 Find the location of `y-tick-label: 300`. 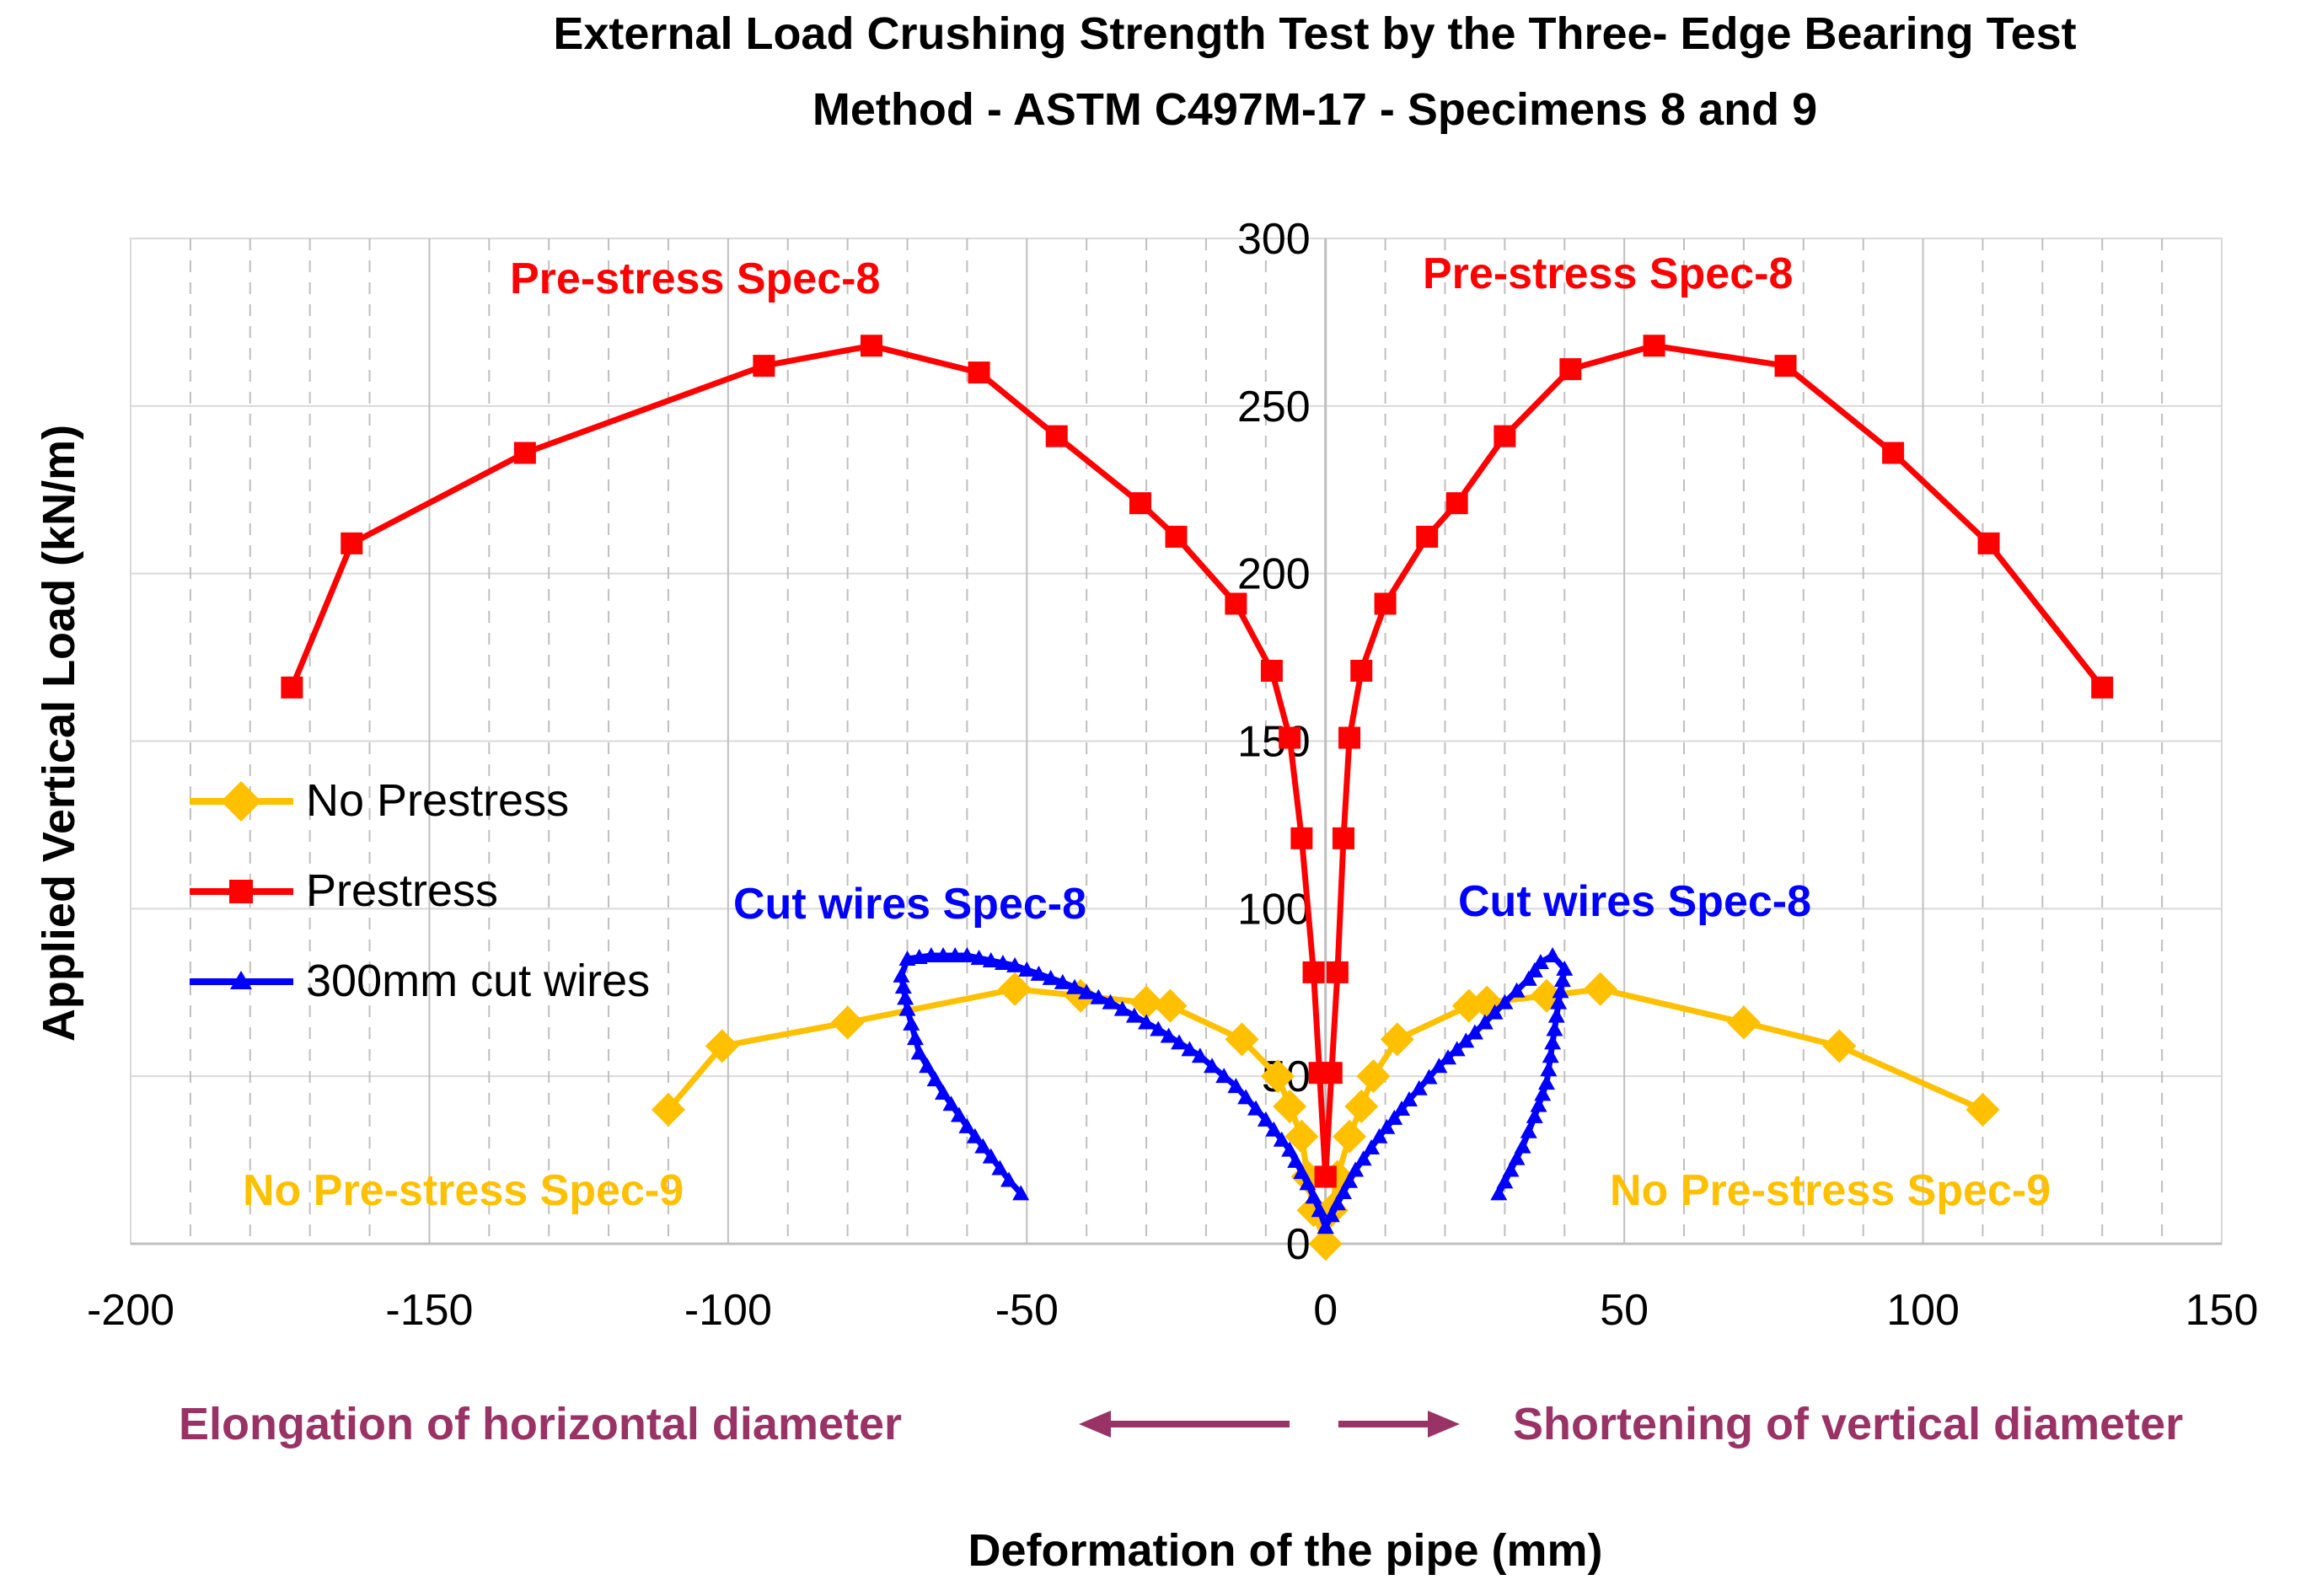

y-tick-label: 300 is located at coordinates (1274, 239).